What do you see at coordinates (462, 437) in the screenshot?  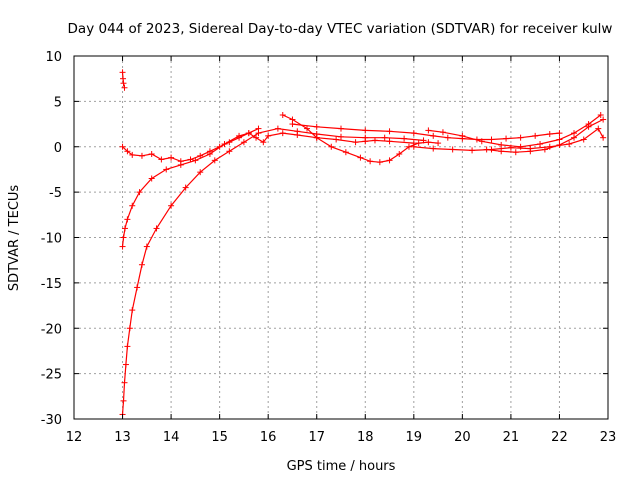 I see `x-tick-label: 20` at bounding box center [462, 437].